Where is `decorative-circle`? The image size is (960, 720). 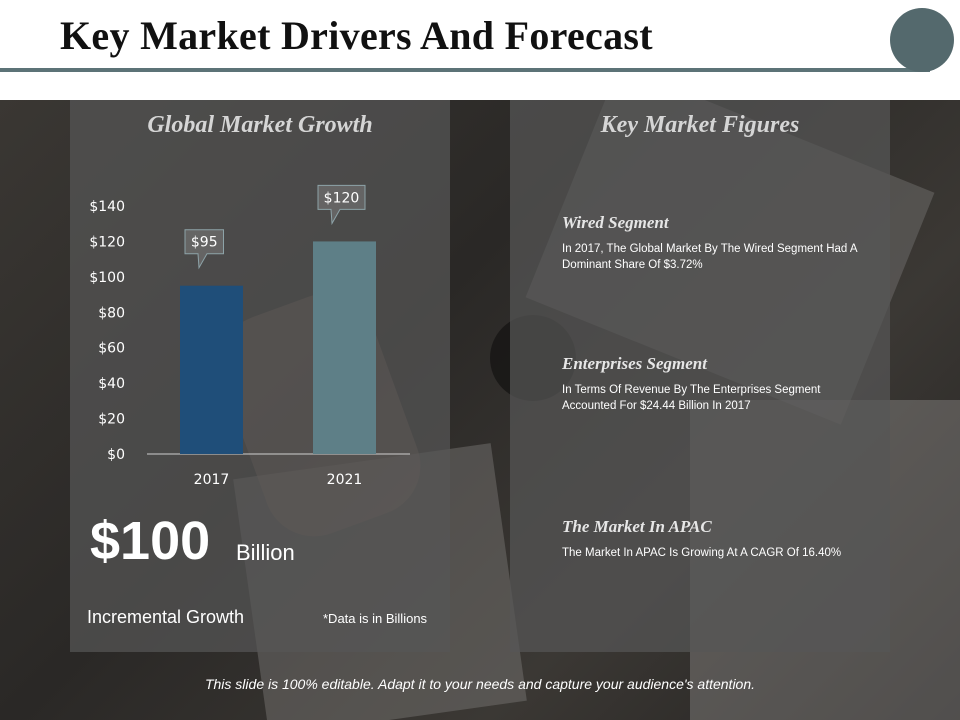
decorative-circle is located at coordinates (922, 40).